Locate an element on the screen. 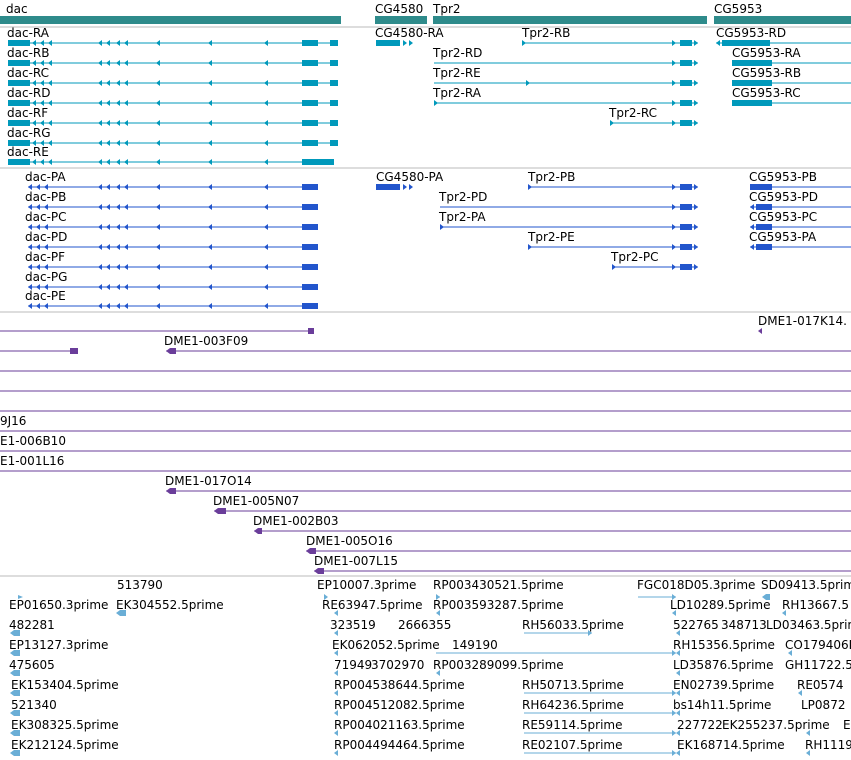  gene-track is located at coordinates (425, 20).